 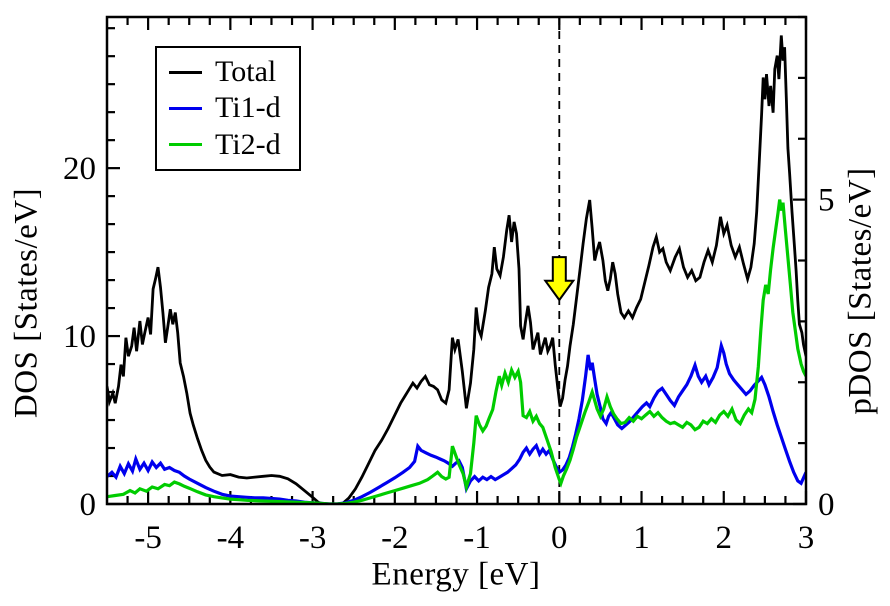 What do you see at coordinates (88, 505) in the screenshot?
I see `left-tick-label-0: 0` at bounding box center [88, 505].